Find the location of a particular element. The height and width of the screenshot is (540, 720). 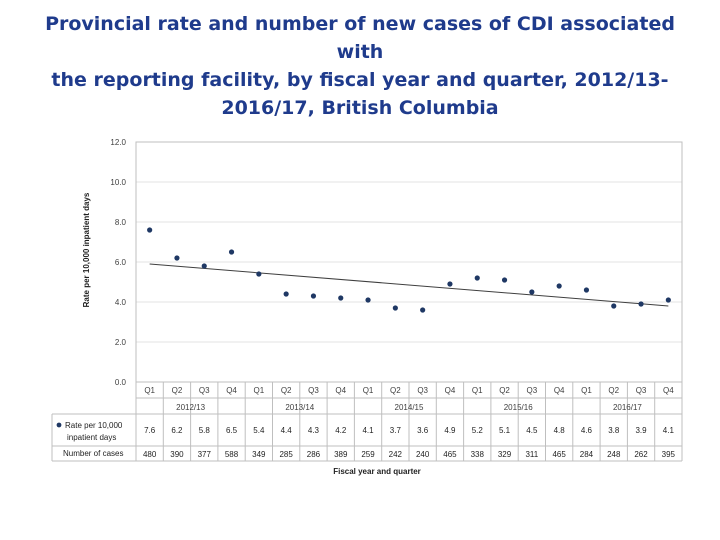

rate-value: 4.4 is located at coordinates (287, 430).